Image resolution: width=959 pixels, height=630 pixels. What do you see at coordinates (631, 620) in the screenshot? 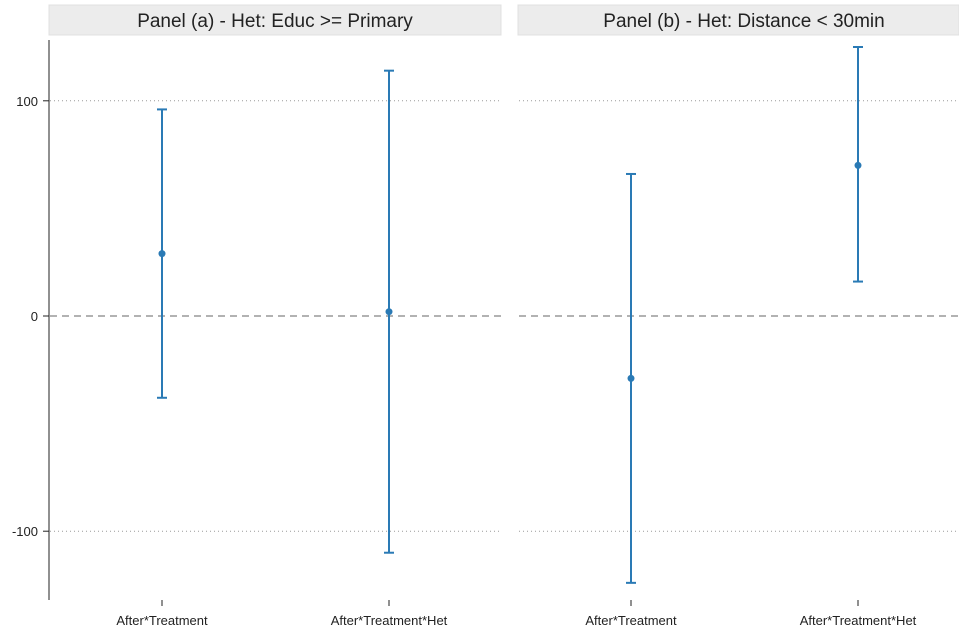
I see `panel-b-category-0: After*Treatment` at bounding box center [631, 620].